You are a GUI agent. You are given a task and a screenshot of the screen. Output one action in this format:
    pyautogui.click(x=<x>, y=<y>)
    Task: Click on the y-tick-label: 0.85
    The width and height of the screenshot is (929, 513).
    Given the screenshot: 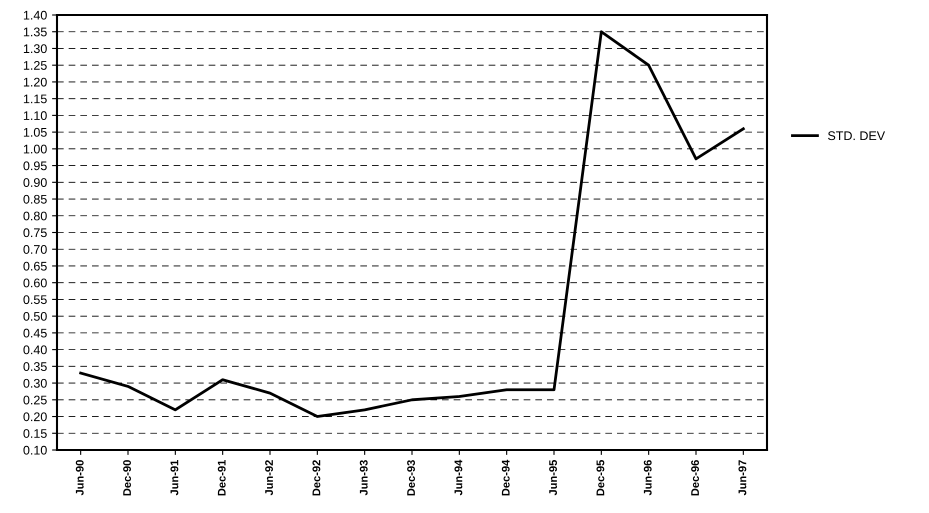 What is the action you would take?
    pyautogui.click(x=35, y=199)
    